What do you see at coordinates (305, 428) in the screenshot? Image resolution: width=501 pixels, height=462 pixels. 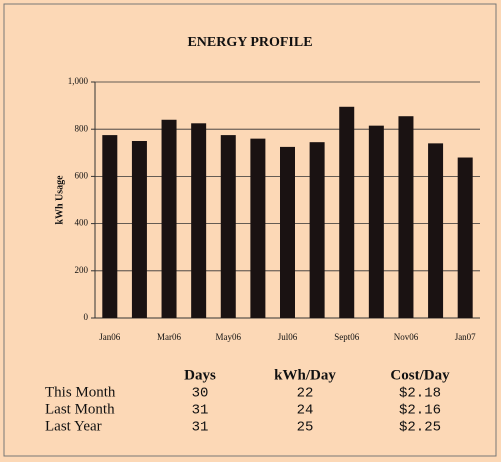 I see `table-cell: 25` at bounding box center [305, 428].